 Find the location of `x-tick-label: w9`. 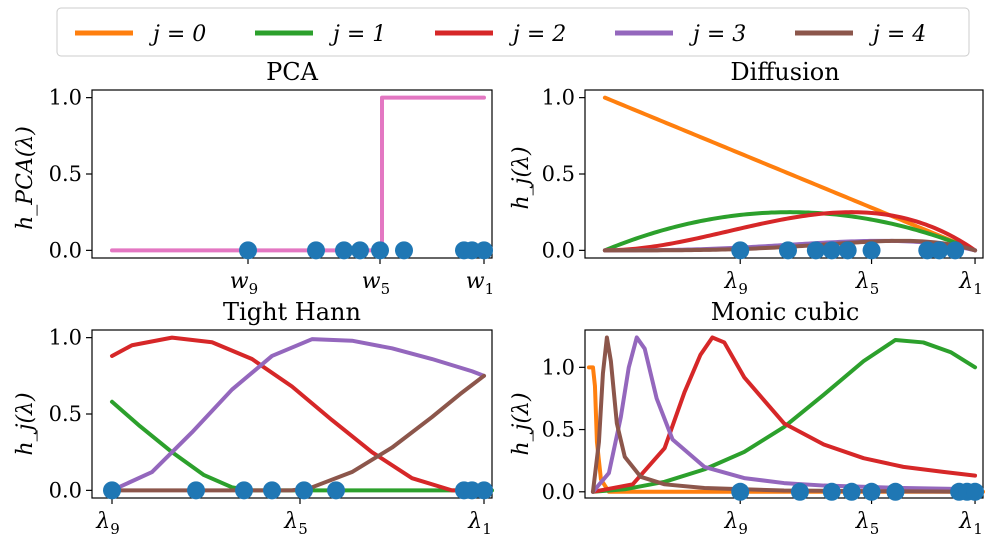

x-tick-label: w9 is located at coordinates (244, 283).